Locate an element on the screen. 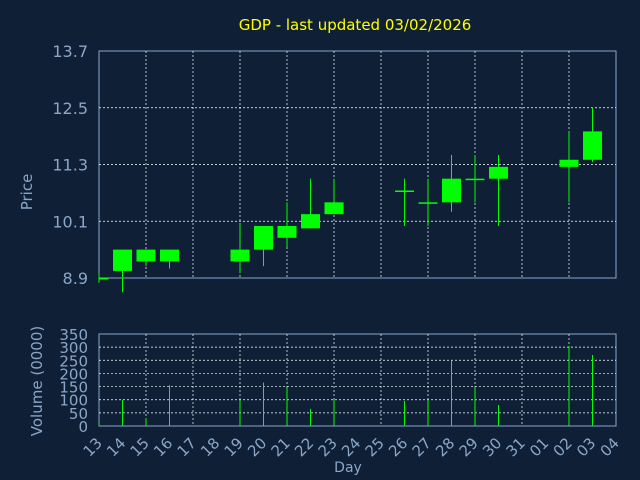  volume-y-tick-label: 250 is located at coordinates (73, 361).